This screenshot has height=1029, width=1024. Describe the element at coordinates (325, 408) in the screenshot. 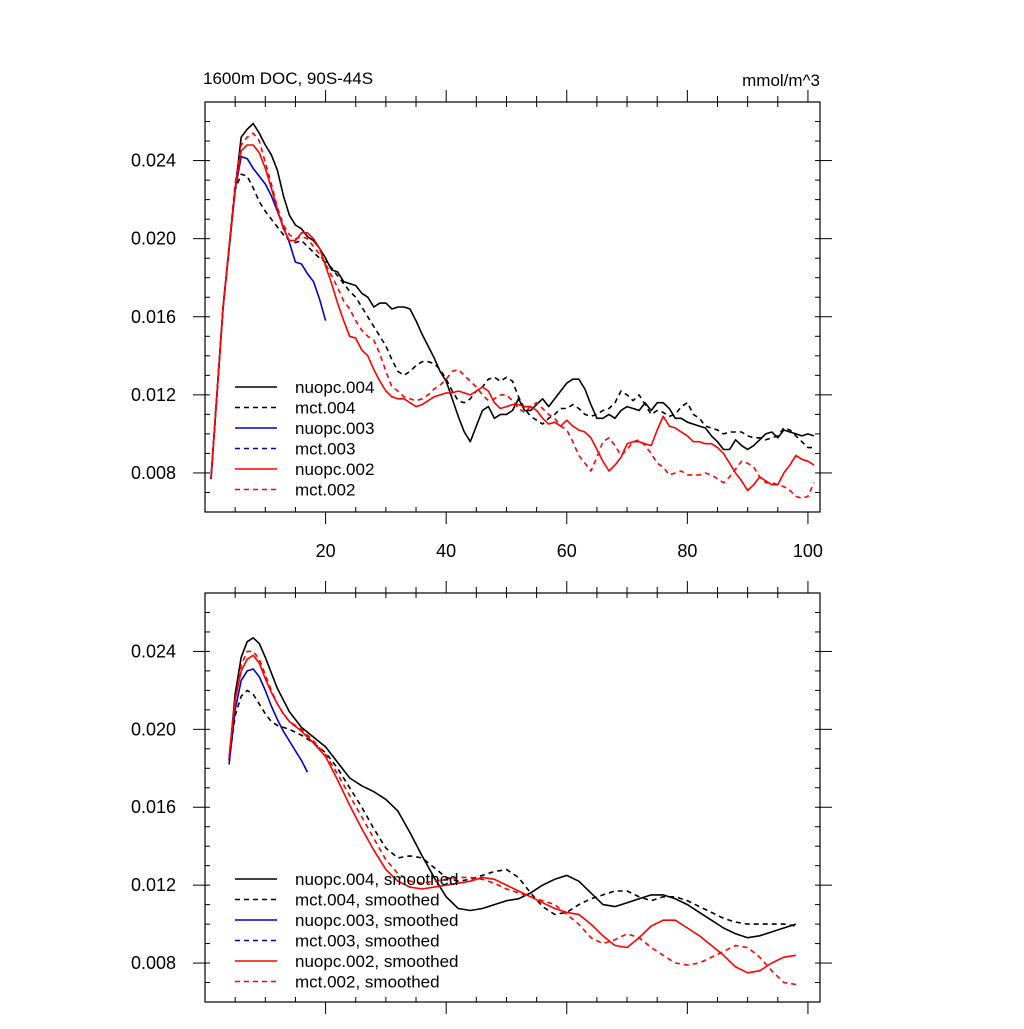

I see `legend-label: mct.004` at that location.